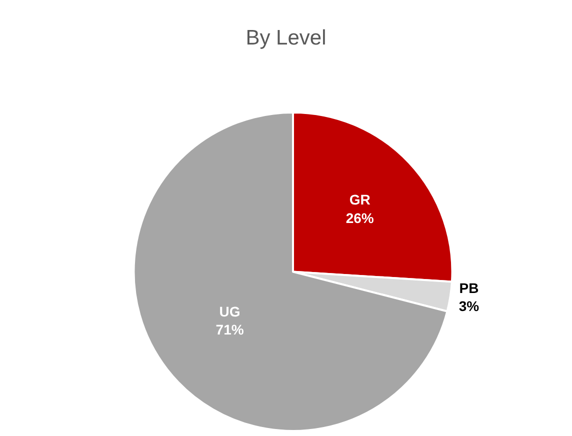 The image size is (572, 436). What do you see at coordinates (360, 218) in the screenshot?
I see `data-label: 26%` at bounding box center [360, 218].